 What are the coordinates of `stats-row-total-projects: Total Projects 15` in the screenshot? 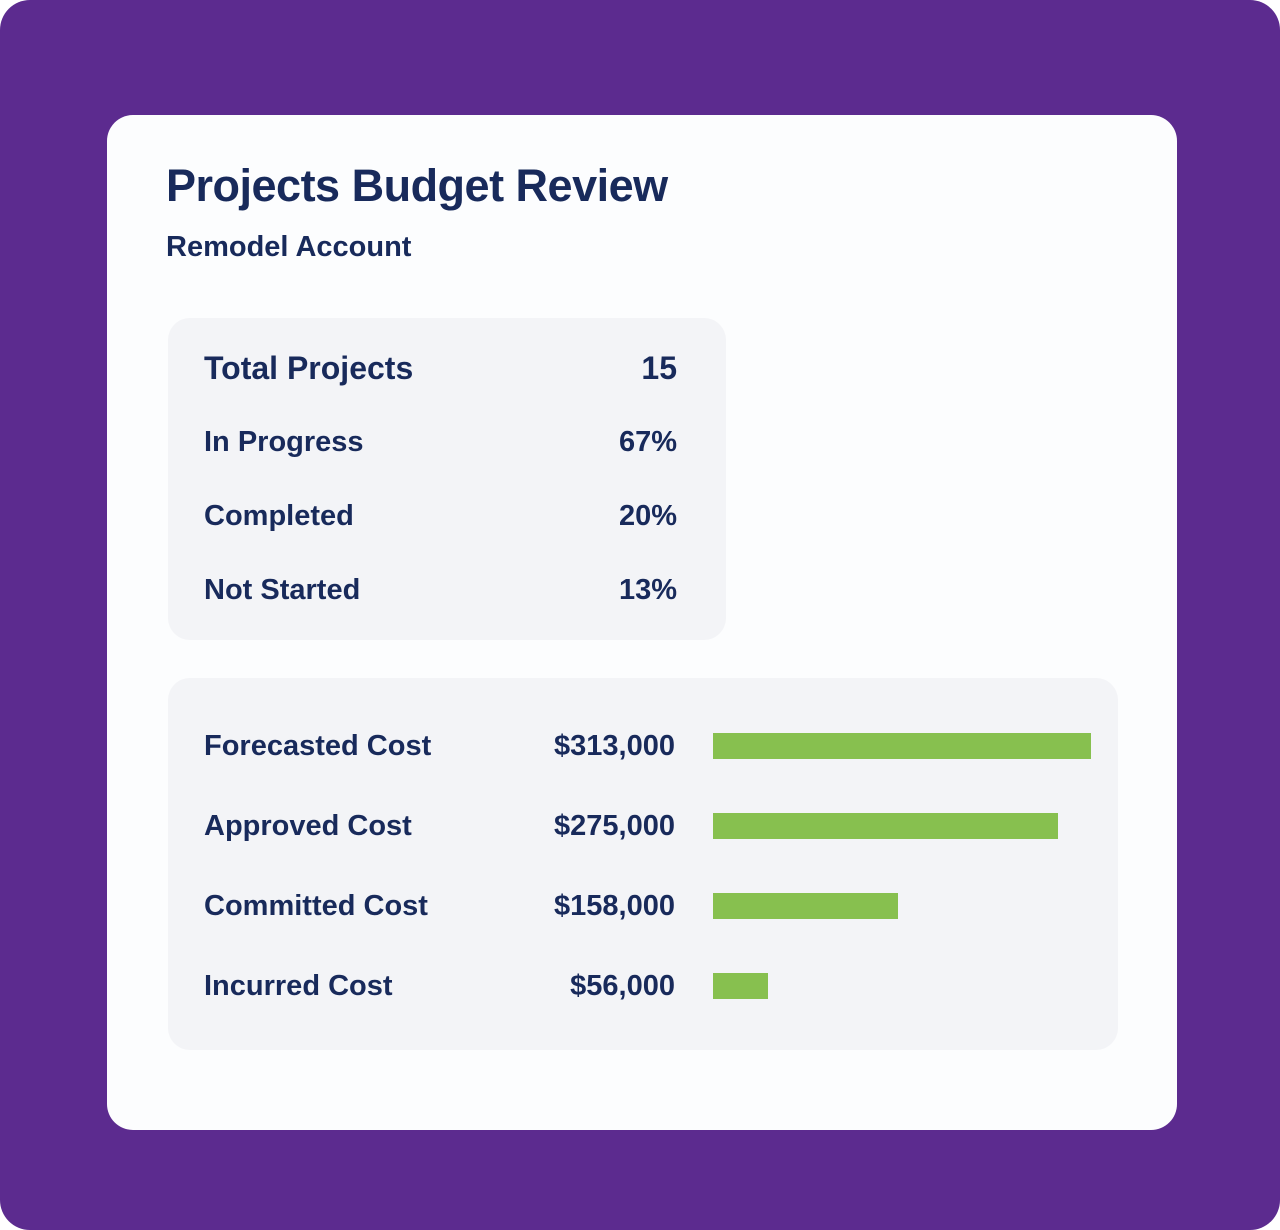 It's located at (440, 368).